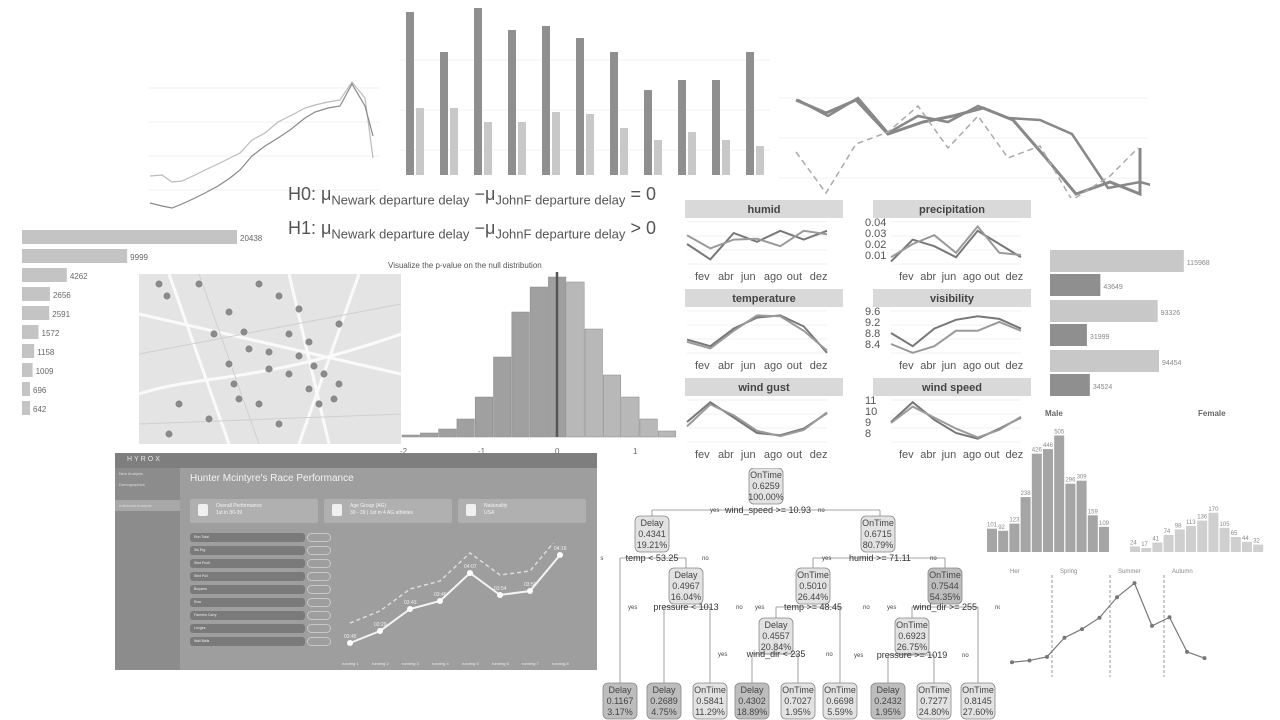  What do you see at coordinates (748, 277) in the screenshot?
I see `facet-xtick: jun` at bounding box center [748, 277].